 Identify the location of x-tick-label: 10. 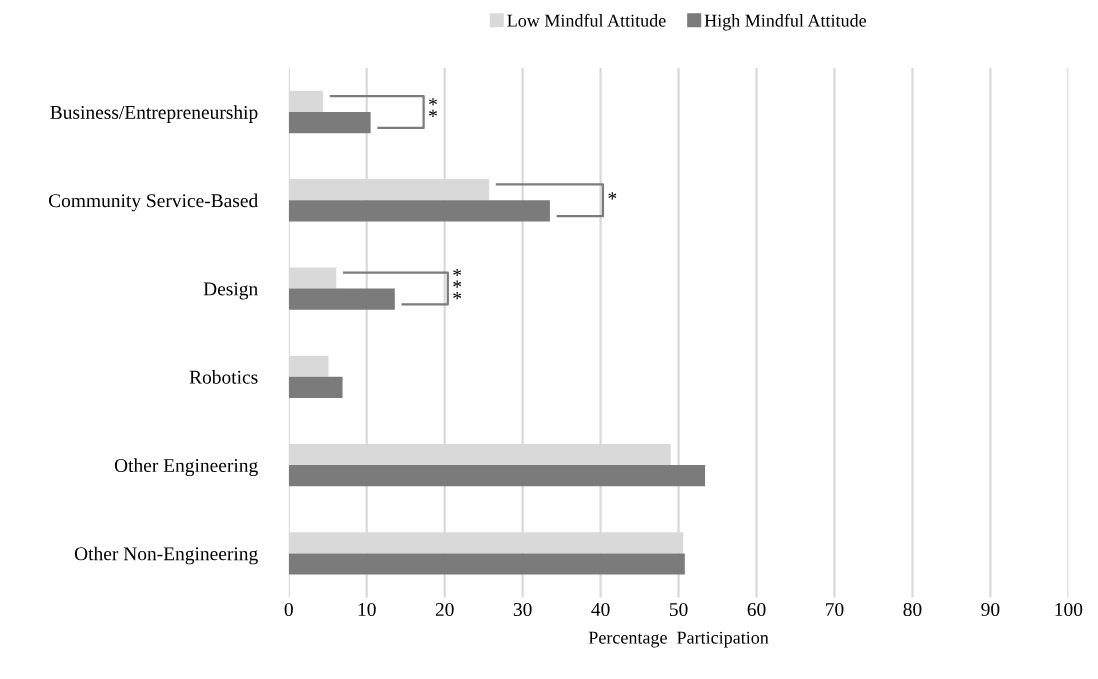
(367, 609).